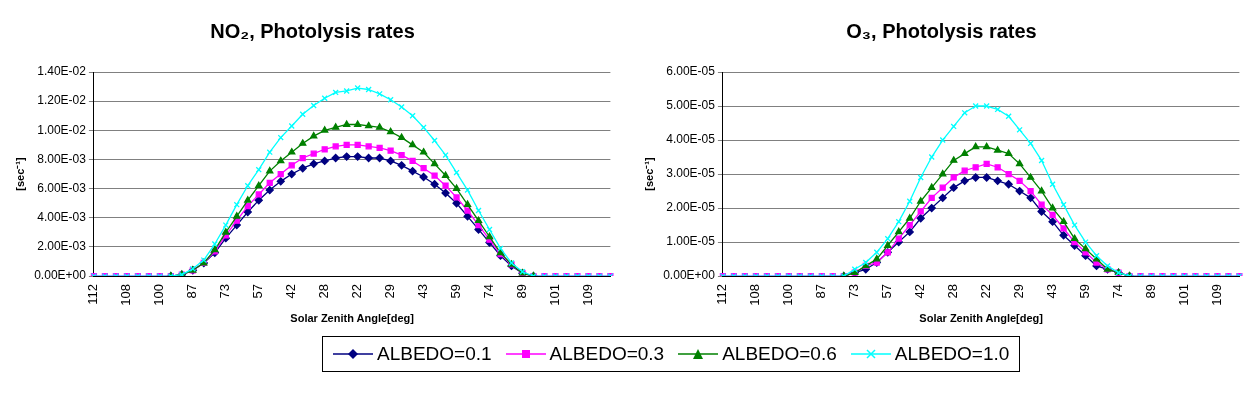 The width and height of the screenshot is (1258, 420). Describe the element at coordinates (952, 354) in the screenshot. I see `legend-label: ALBEDO=1.0` at that location.